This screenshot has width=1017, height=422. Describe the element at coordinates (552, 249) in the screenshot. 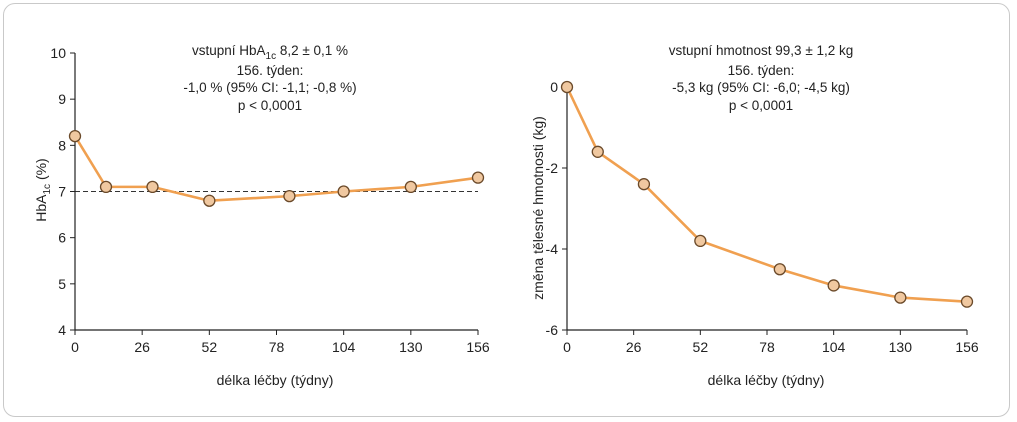

I see `y-tick-label: -4` at that location.